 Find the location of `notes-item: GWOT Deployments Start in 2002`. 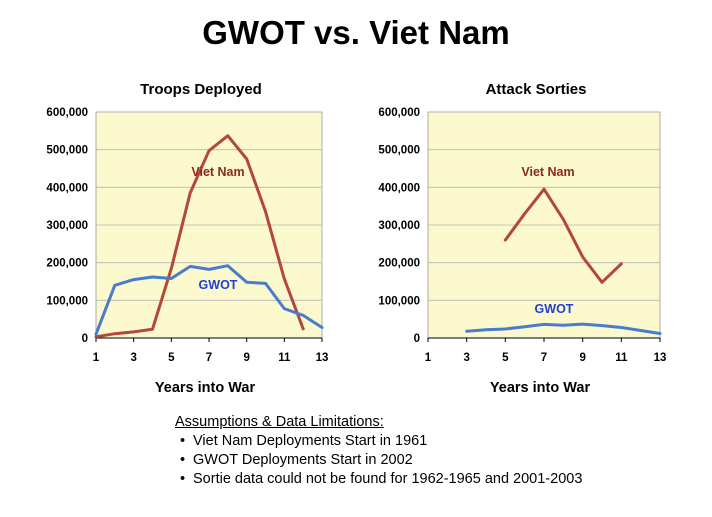

notes-item: GWOT Deployments Start in 2002 is located at coordinates (378, 460).